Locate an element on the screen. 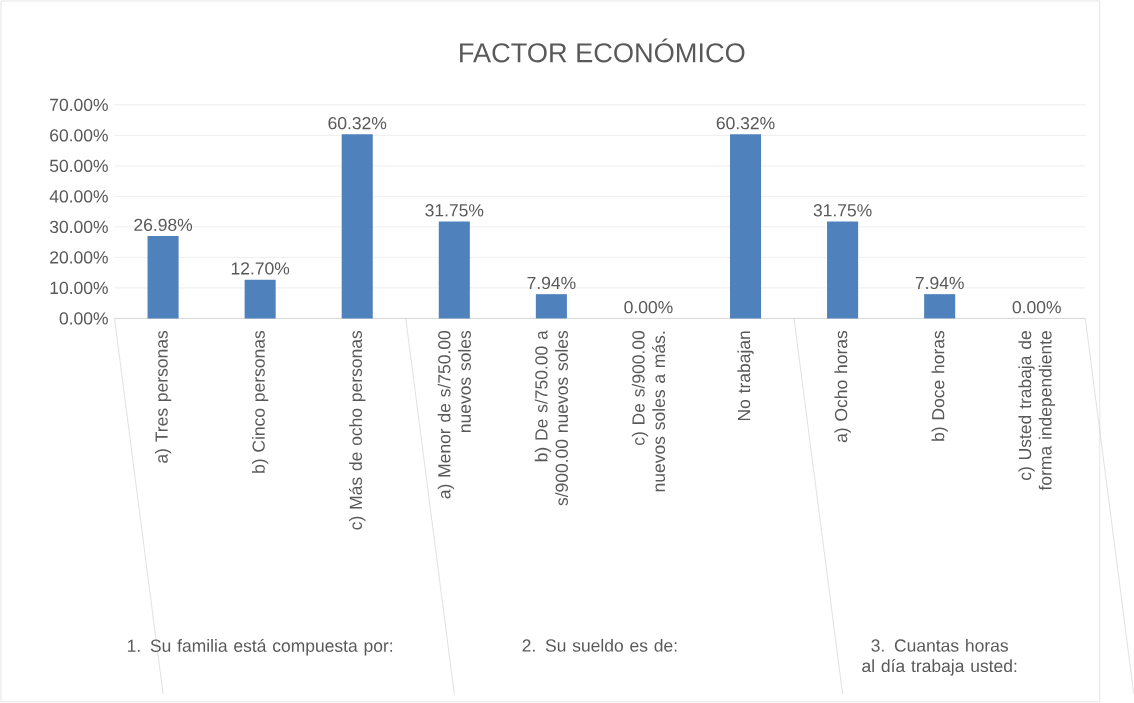  text: 1. Su familia está compuesta por: is located at coordinates (260, 647).